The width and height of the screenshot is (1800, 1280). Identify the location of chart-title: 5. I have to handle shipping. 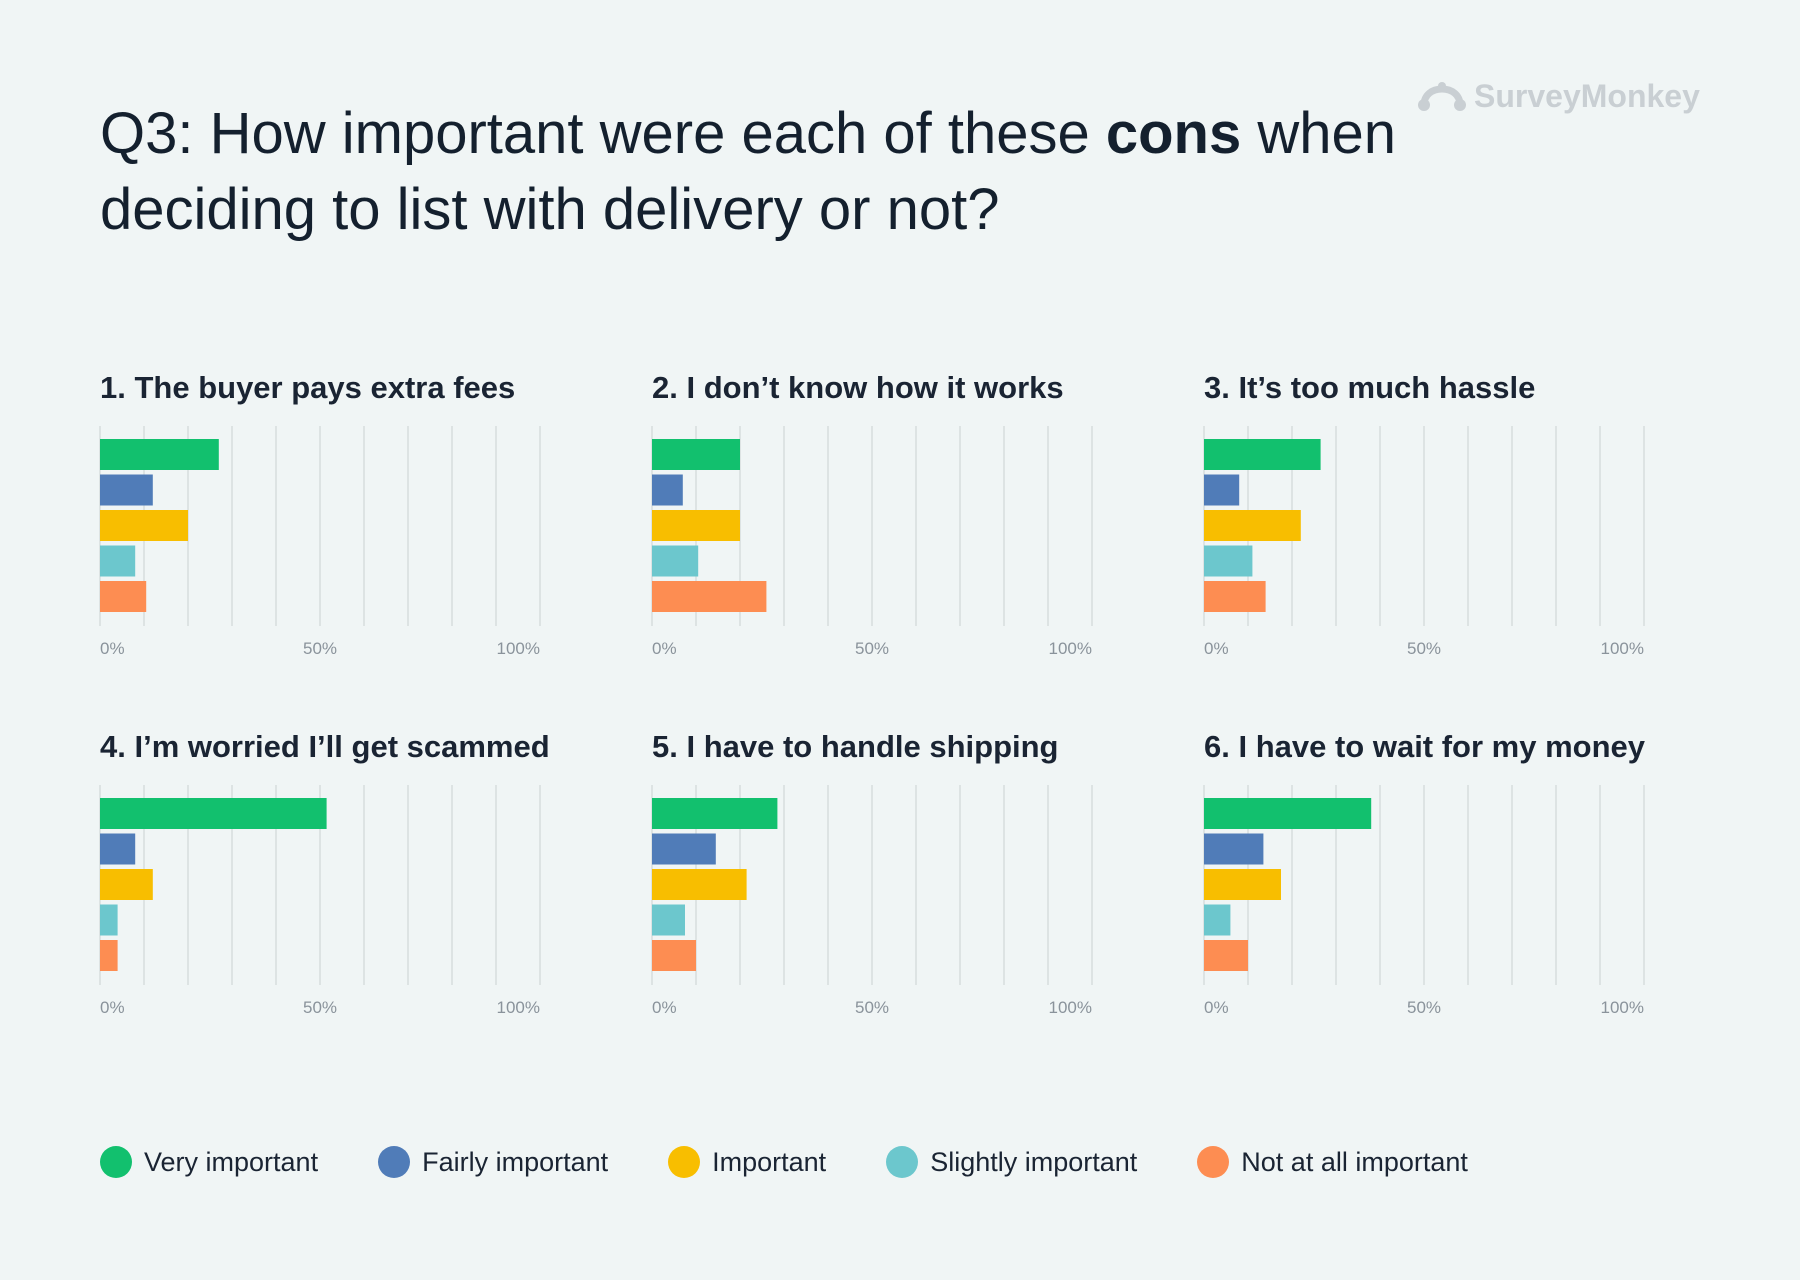
(855, 746).